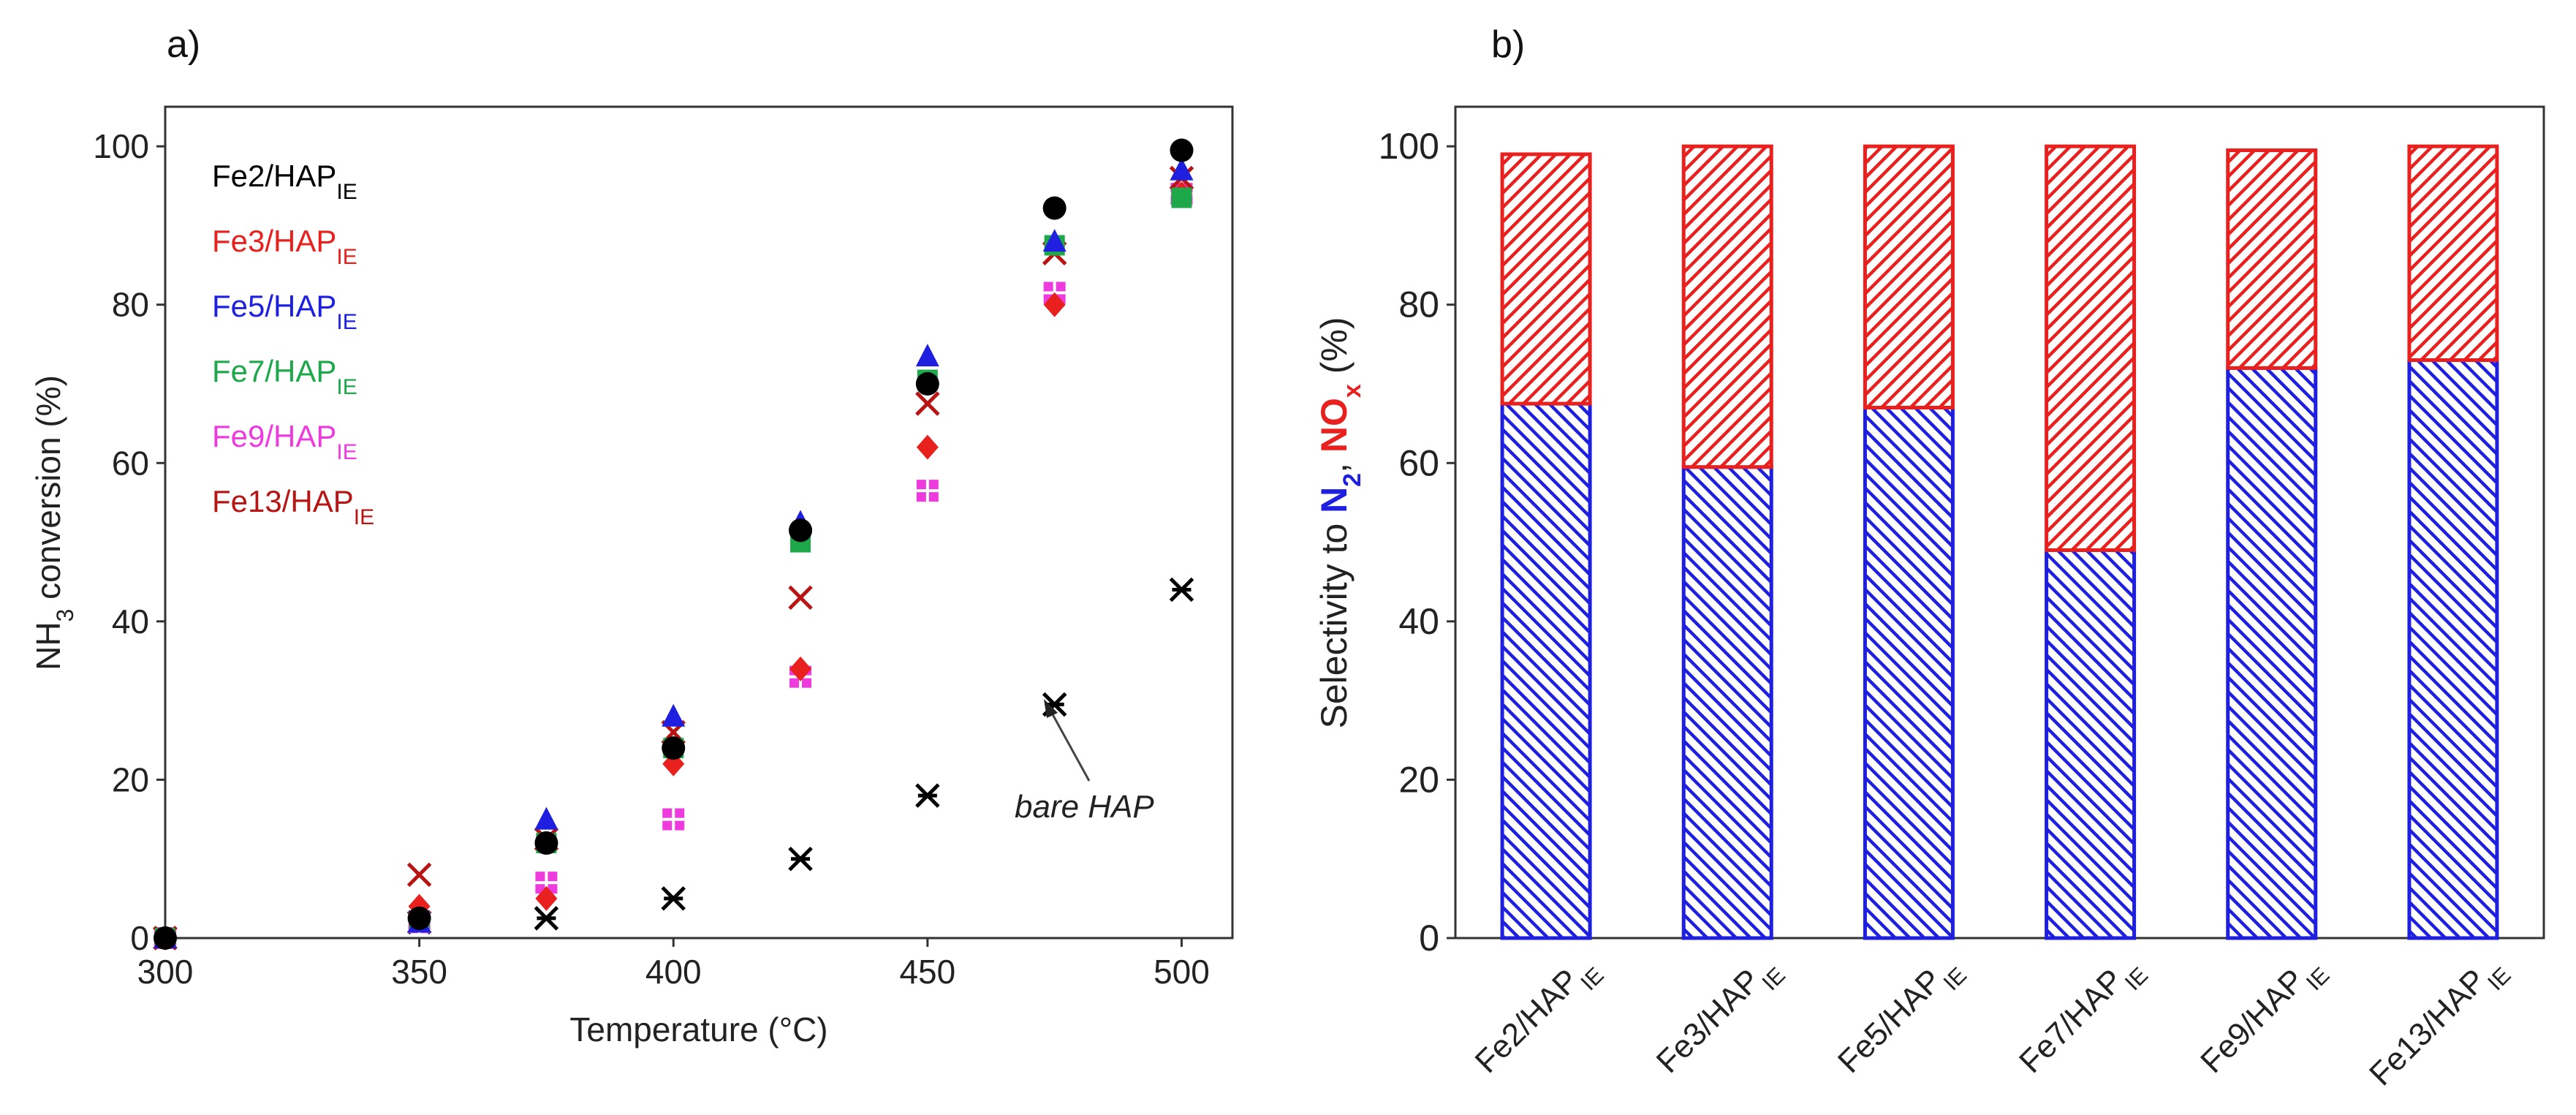 The height and width of the screenshot is (1115, 2576). I want to click on panel-a-label: a), so click(183, 44).